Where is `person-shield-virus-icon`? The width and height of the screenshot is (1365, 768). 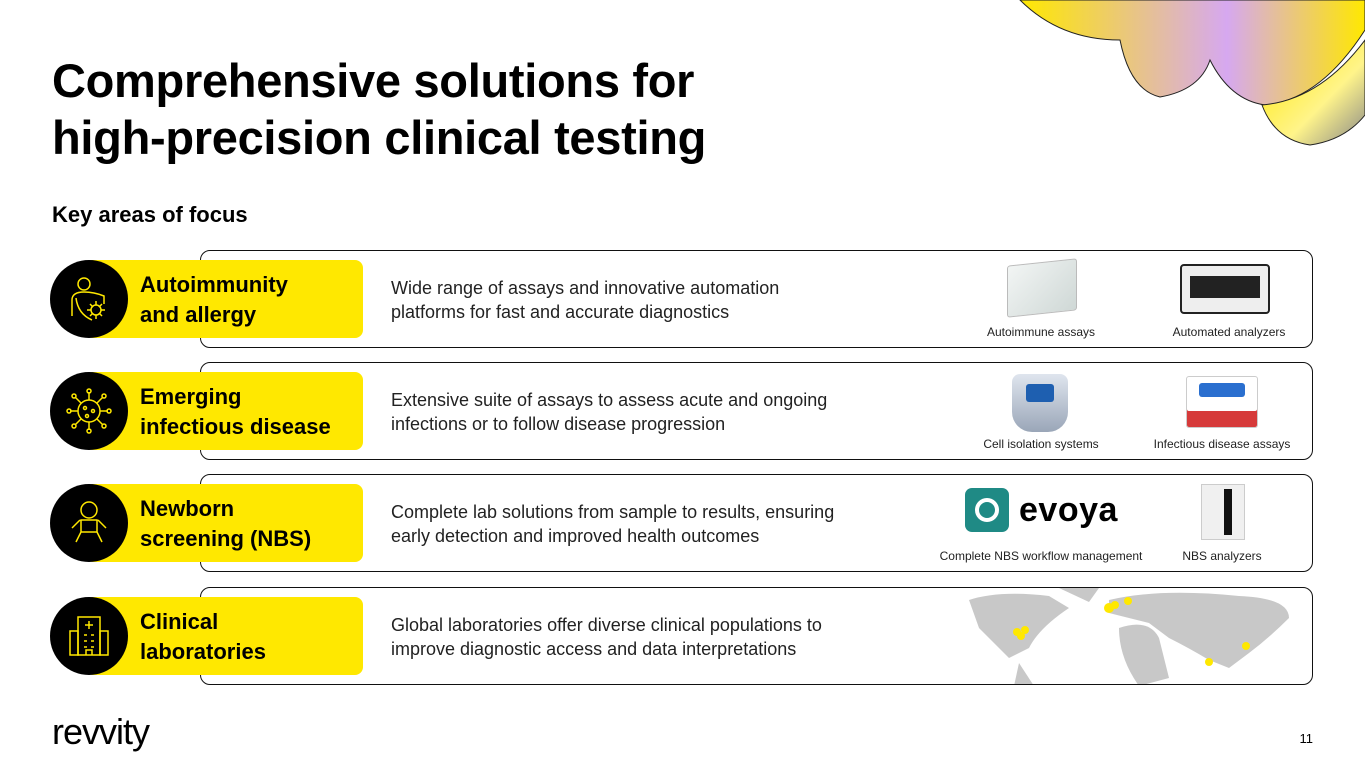 person-shield-virus-icon is located at coordinates (89, 299).